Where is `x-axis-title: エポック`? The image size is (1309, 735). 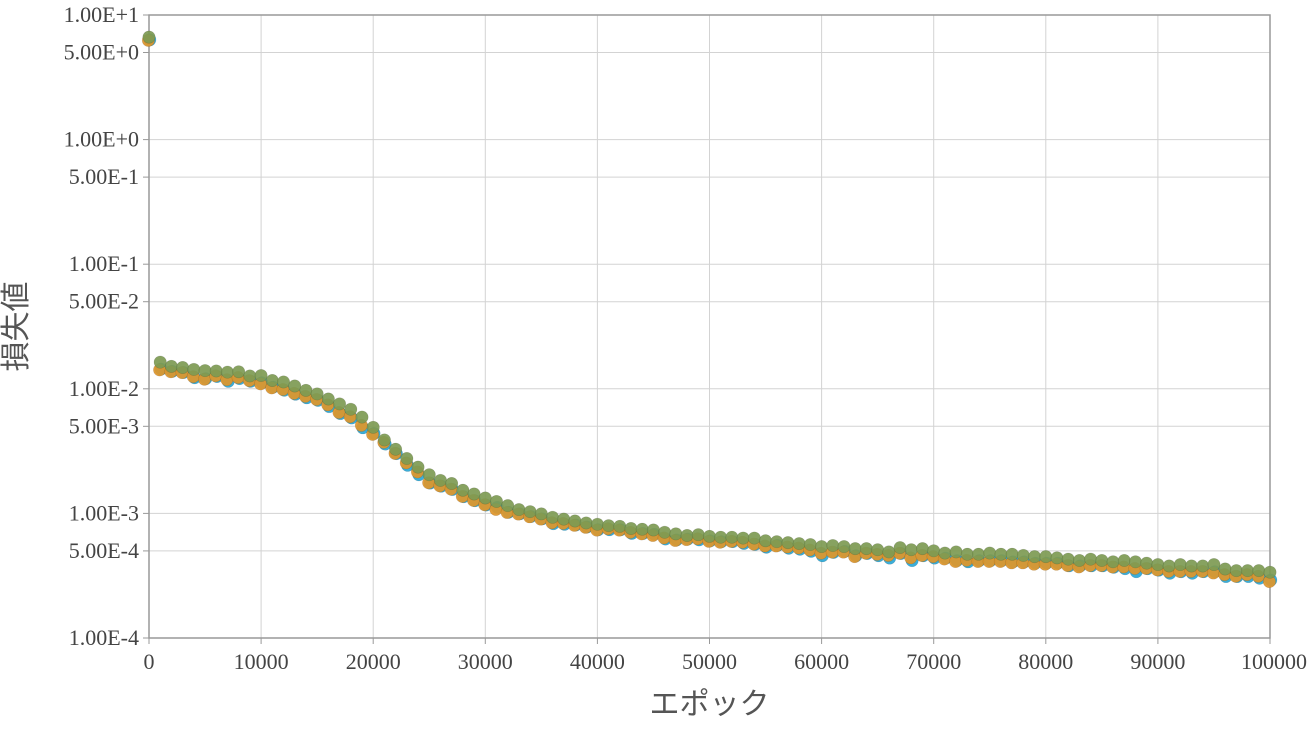 x-axis-title: エポック is located at coordinates (710, 704).